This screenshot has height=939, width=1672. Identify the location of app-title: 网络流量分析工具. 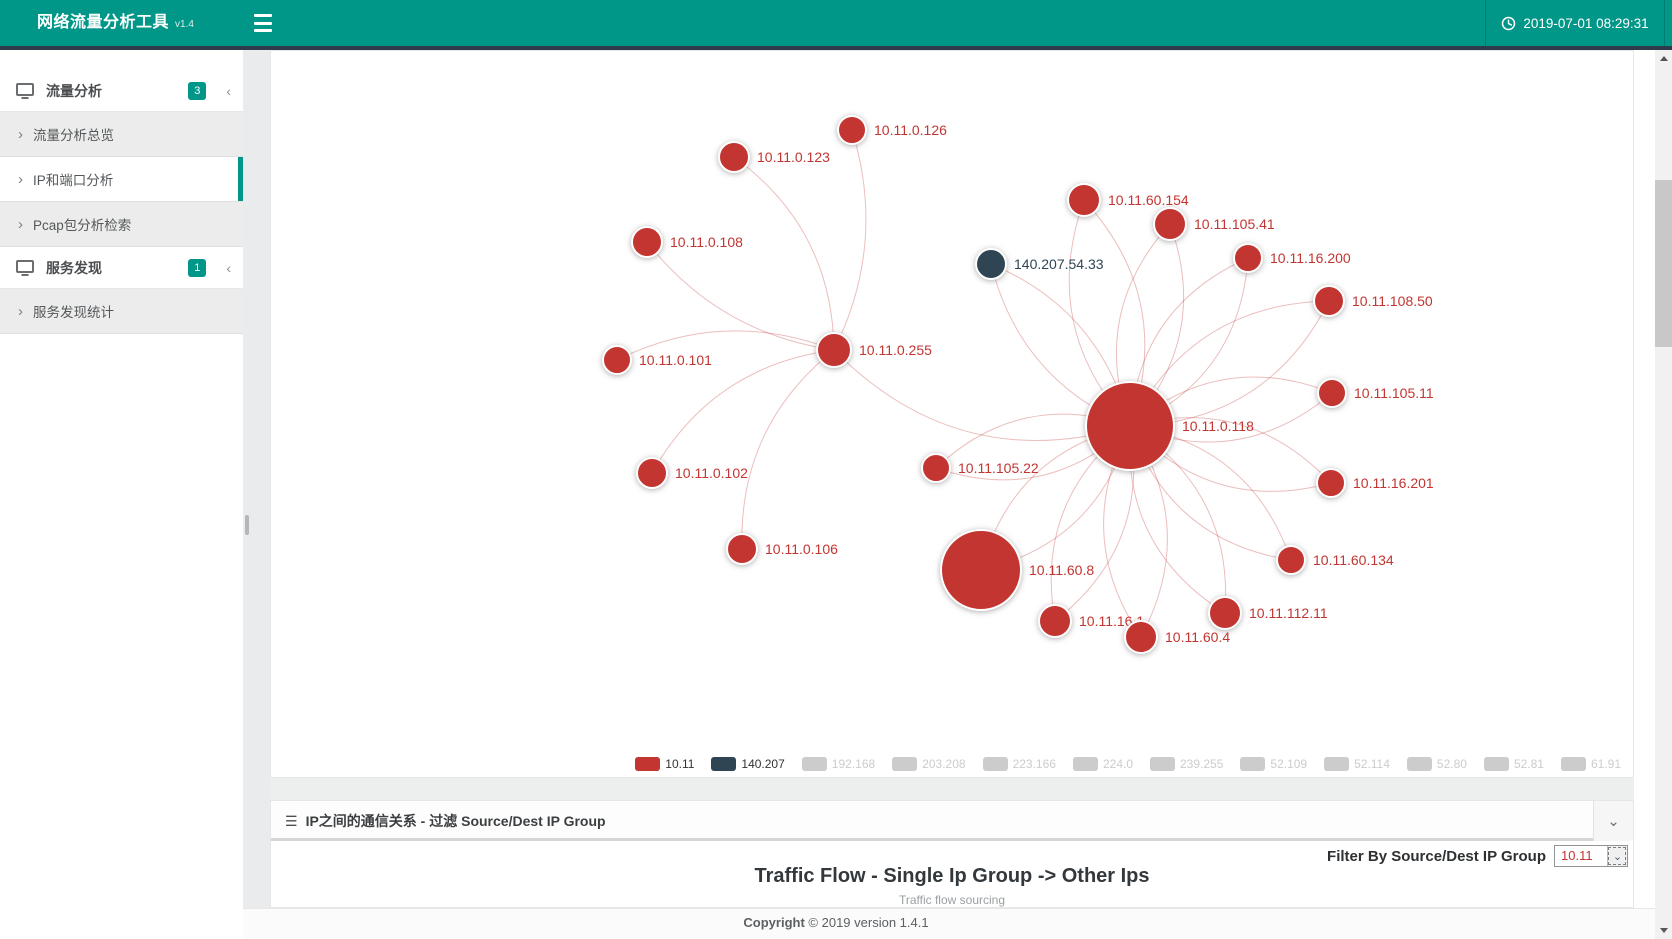
(103, 22).